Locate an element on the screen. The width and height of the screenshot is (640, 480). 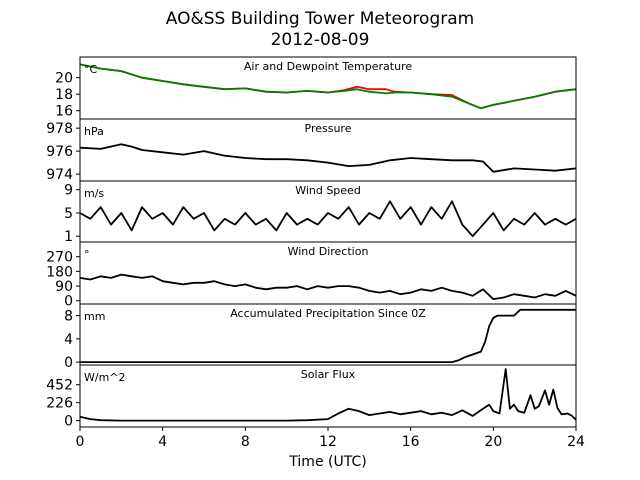
panel-3-ytick-label-1: 90 is located at coordinates (64, 287).